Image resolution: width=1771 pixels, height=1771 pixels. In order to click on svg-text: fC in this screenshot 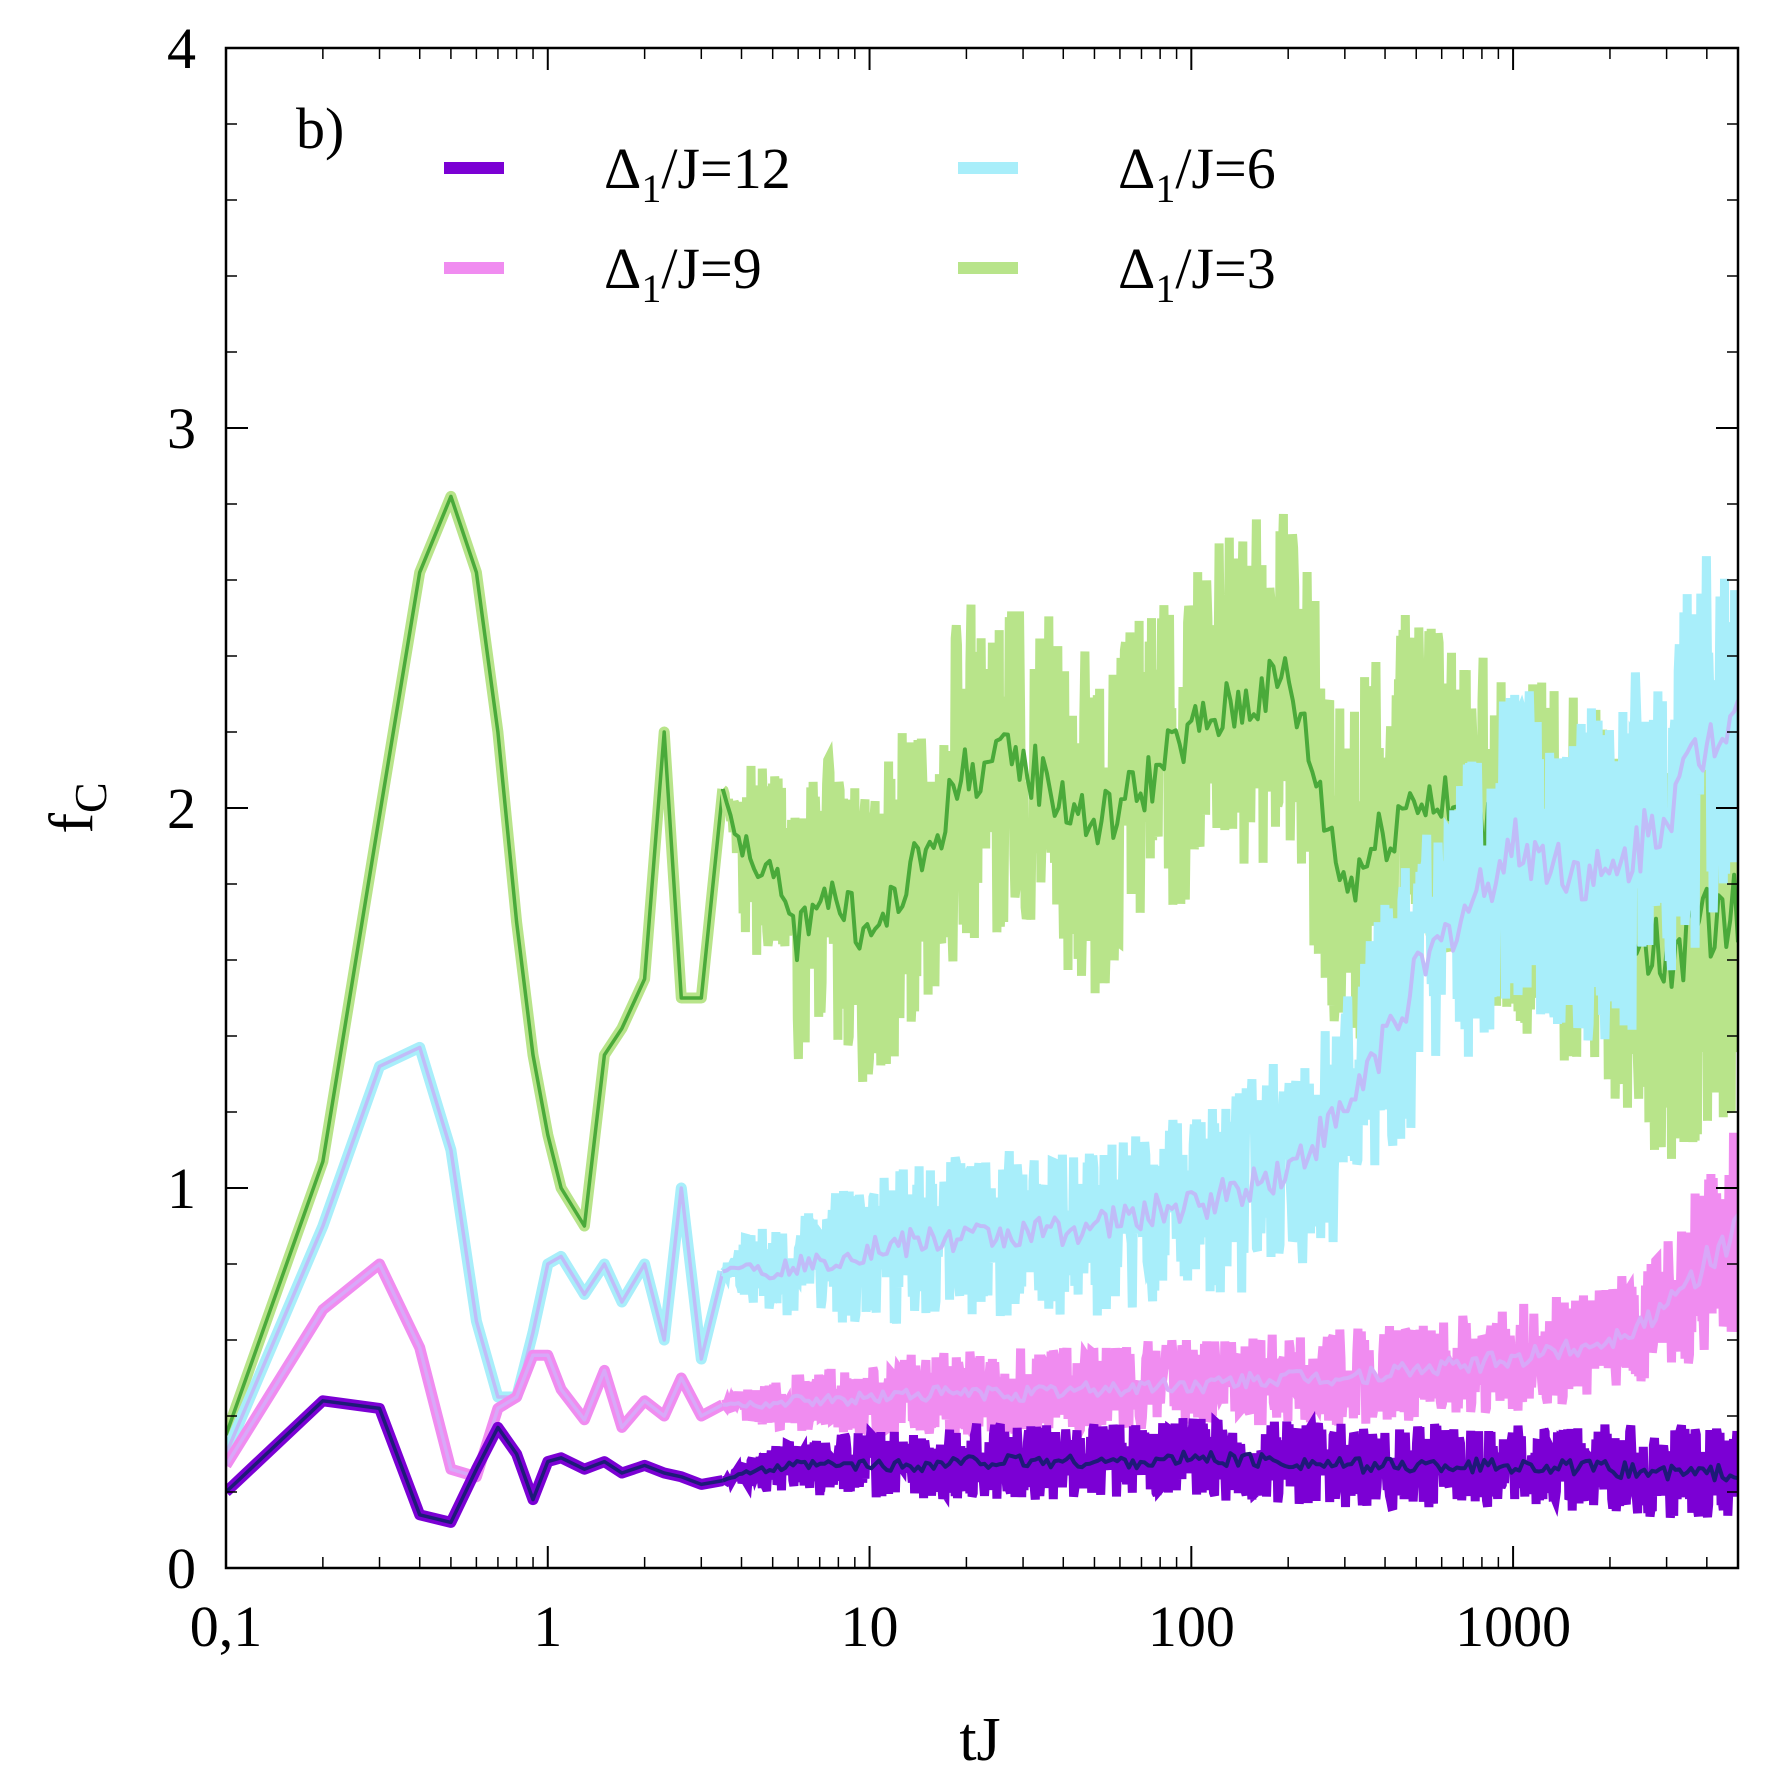, I will do `click(77, 807)`.